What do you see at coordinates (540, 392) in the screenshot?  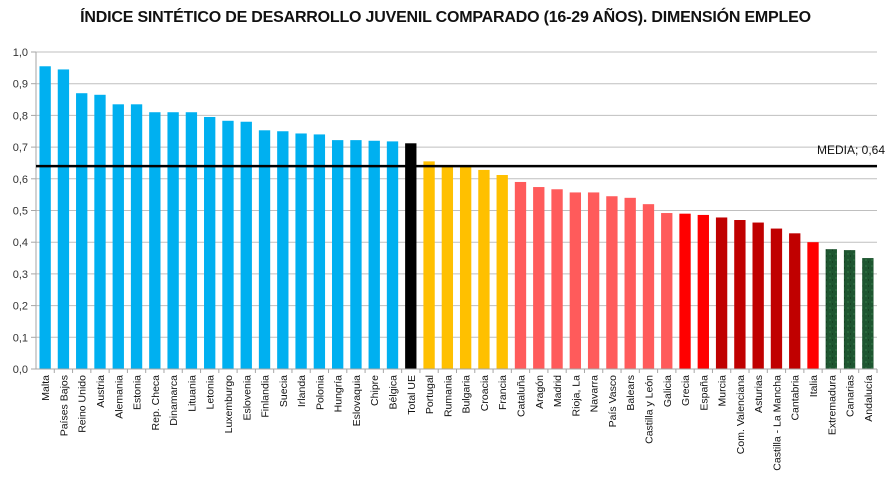 I see `x-tick-label: Aragón` at bounding box center [540, 392].